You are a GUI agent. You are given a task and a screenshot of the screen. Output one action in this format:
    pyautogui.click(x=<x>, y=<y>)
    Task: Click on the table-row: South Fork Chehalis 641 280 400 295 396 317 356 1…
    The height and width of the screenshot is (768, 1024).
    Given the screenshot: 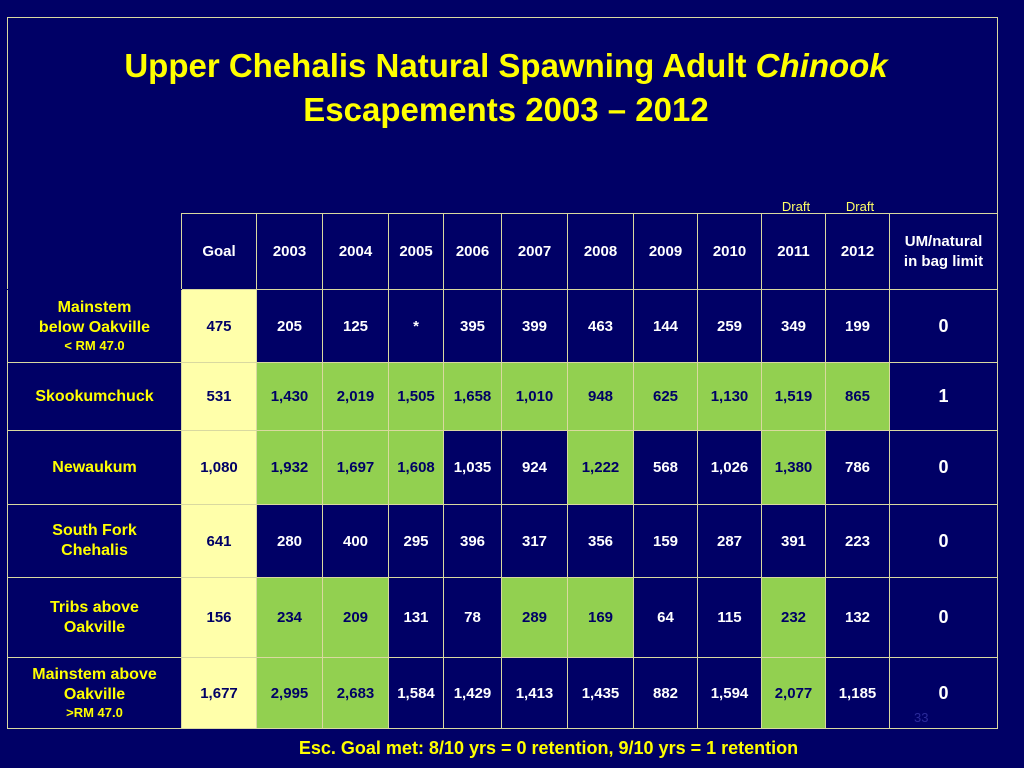 What is the action you would take?
    pyautogui.click(x=502, y=541)
    